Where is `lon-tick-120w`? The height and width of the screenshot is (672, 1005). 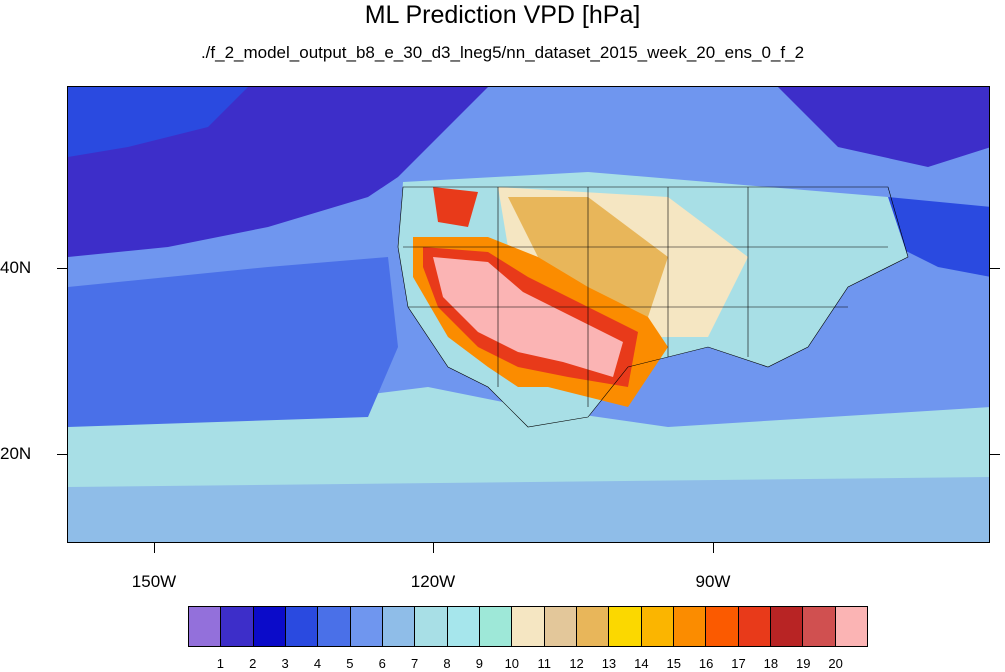
lon-tick-120w is located at coordinates (433, 548).